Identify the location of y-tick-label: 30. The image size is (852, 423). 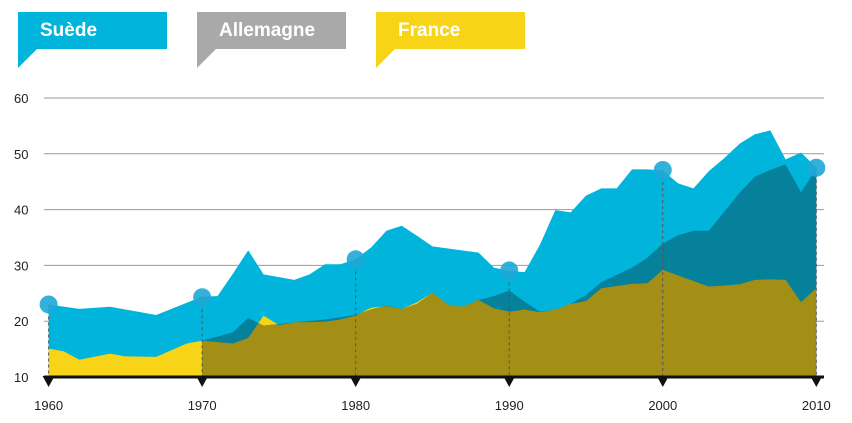
(21, 265).